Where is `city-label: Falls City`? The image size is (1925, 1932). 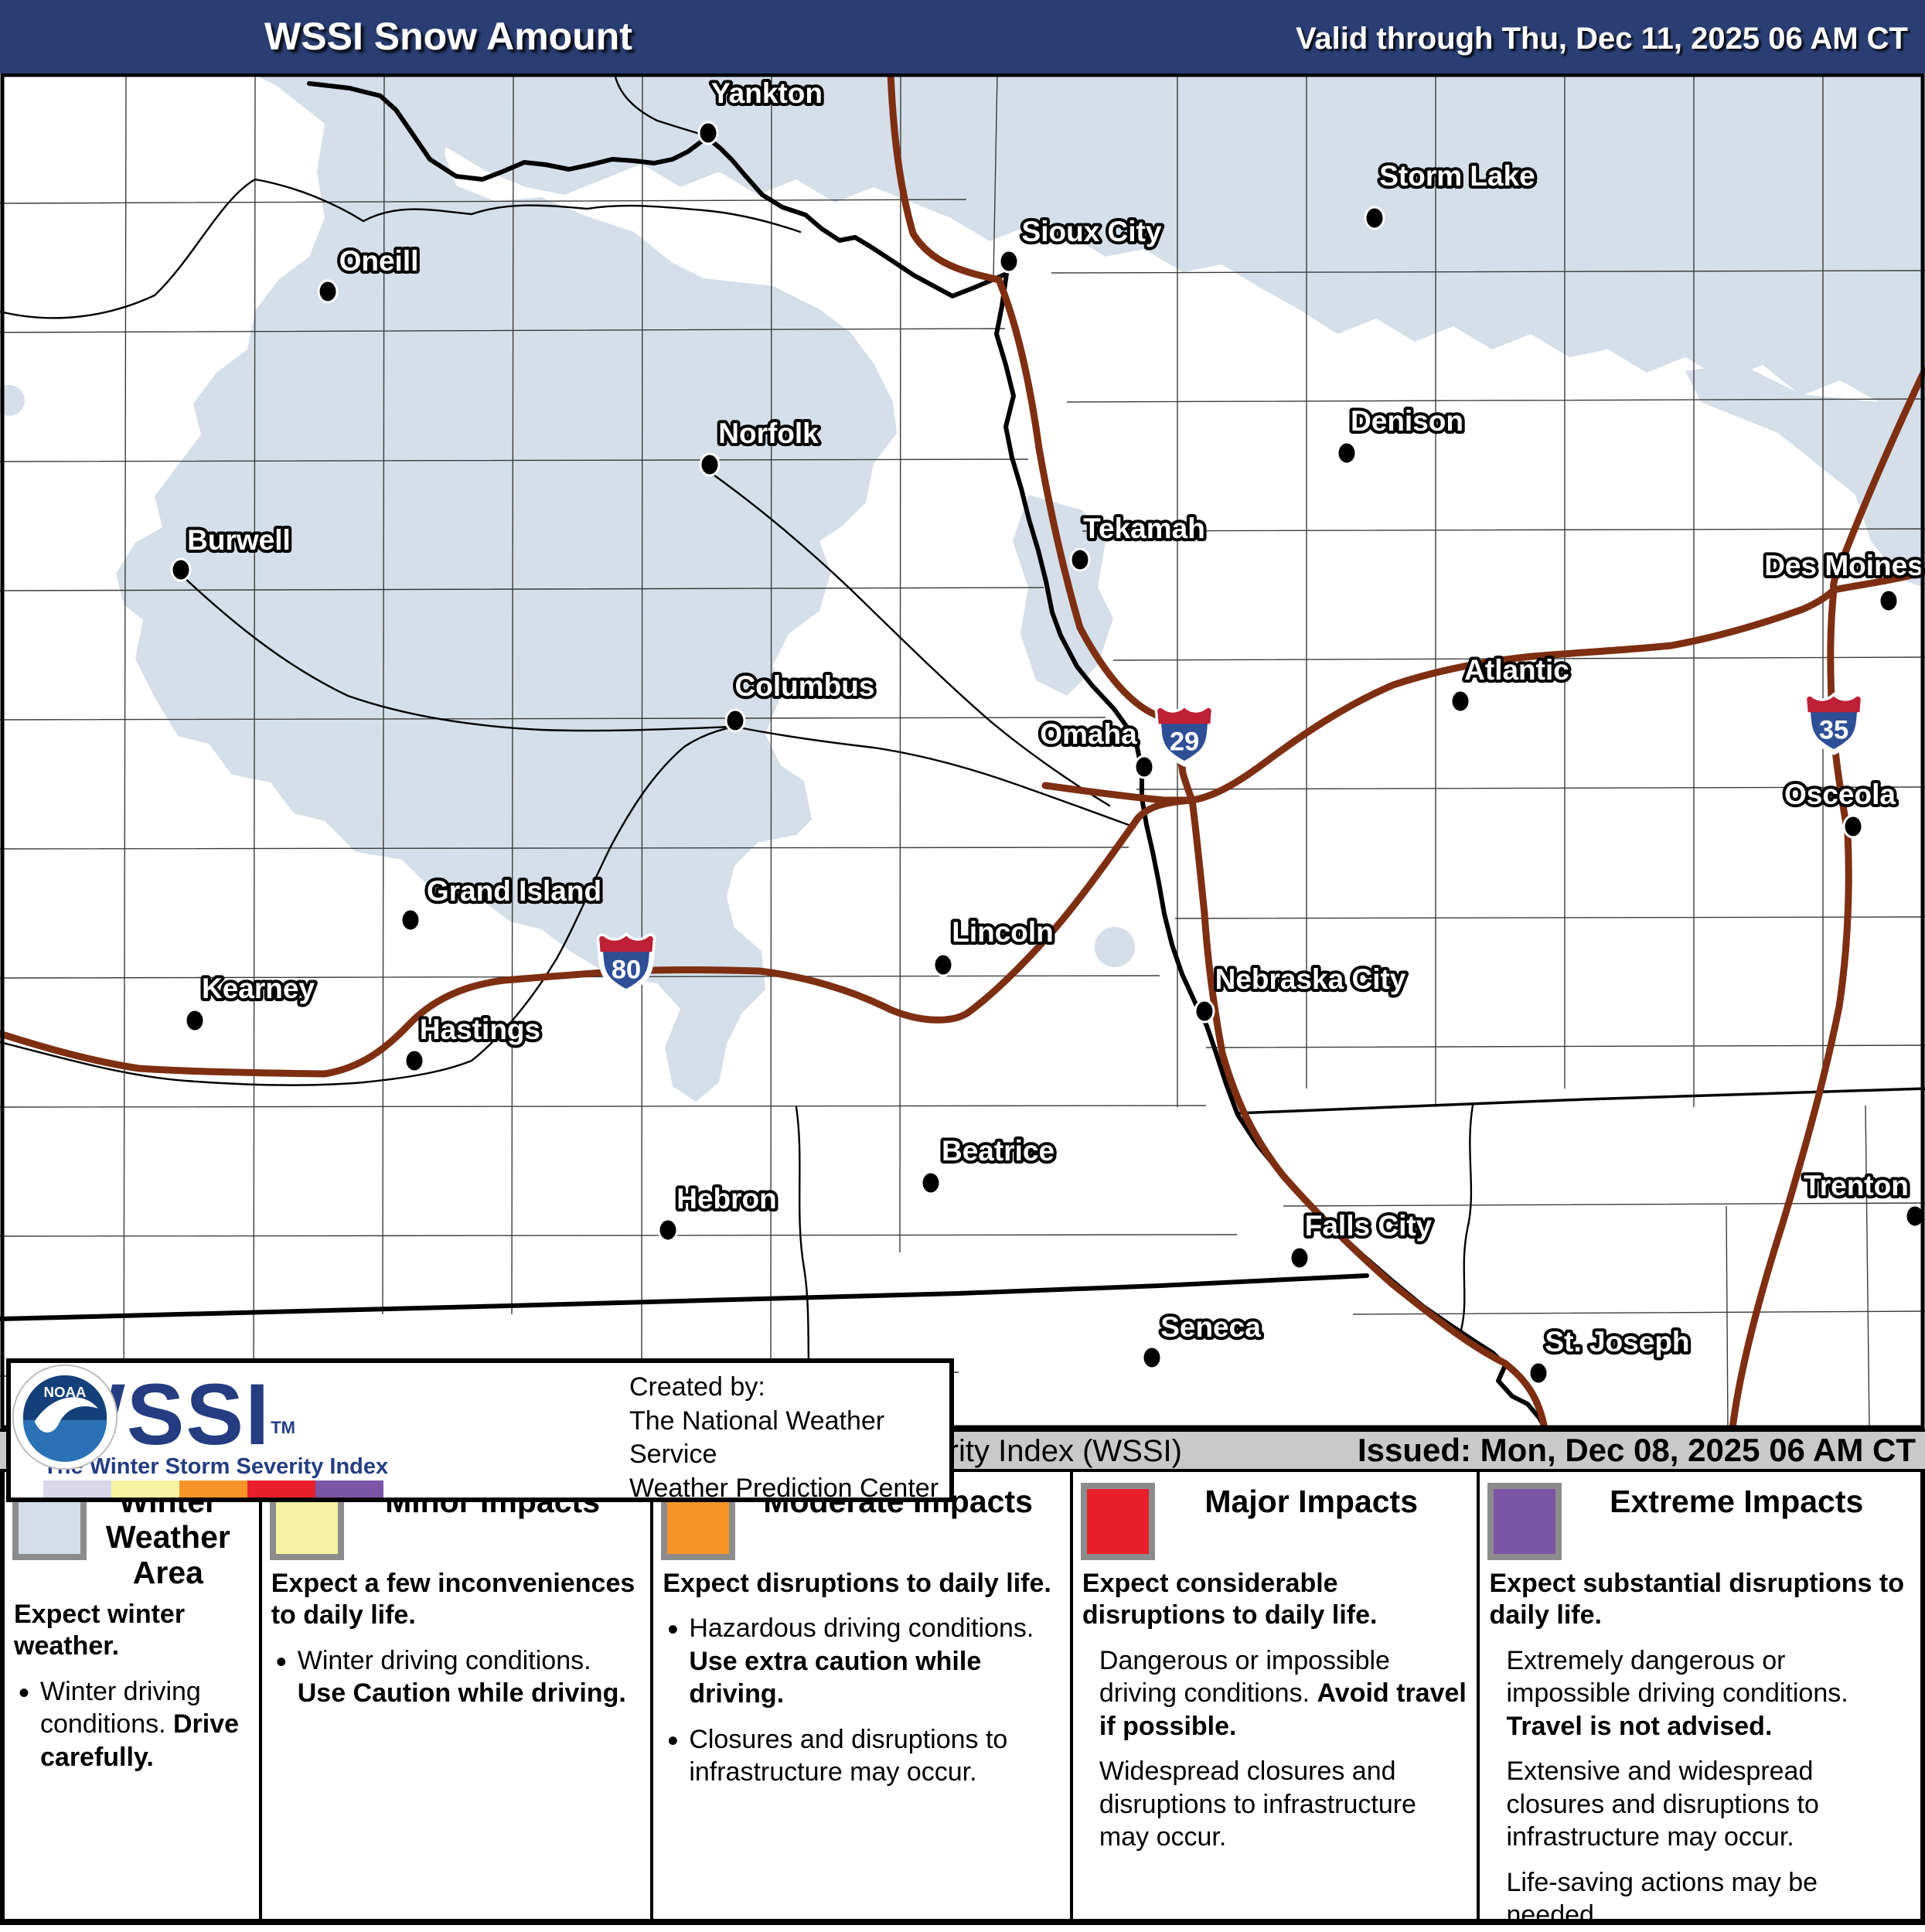
city-label: Falls City is located at coordinates (1369, 1226).